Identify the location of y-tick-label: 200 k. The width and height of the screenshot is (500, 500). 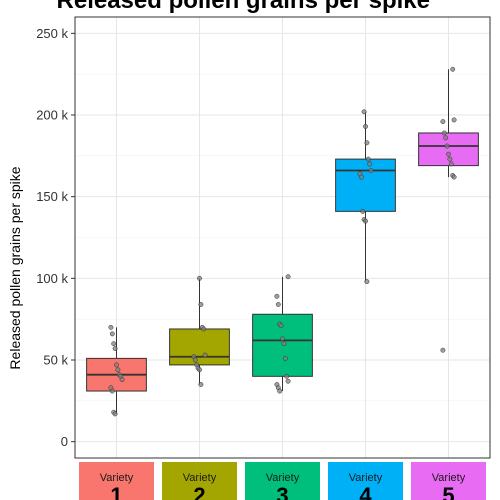
(52, 115).